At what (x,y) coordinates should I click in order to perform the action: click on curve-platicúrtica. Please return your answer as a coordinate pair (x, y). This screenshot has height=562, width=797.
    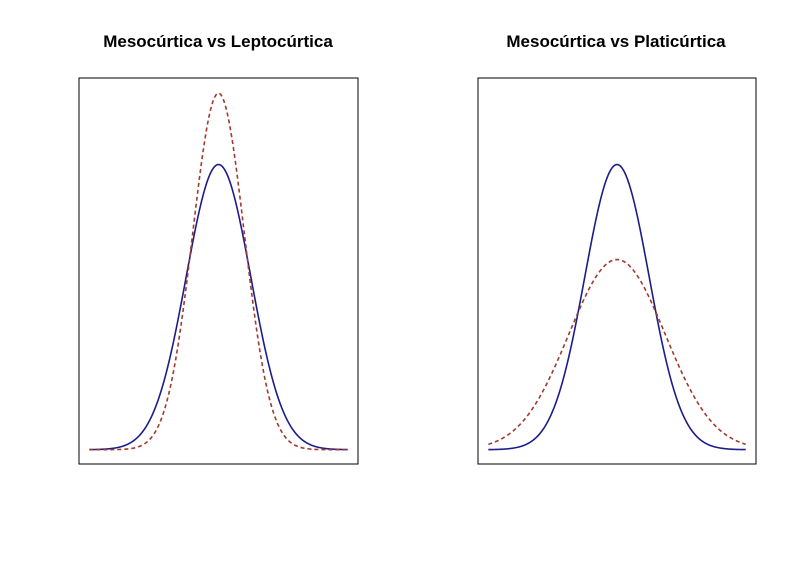
    Looking at the image, I should click on (617, 352).